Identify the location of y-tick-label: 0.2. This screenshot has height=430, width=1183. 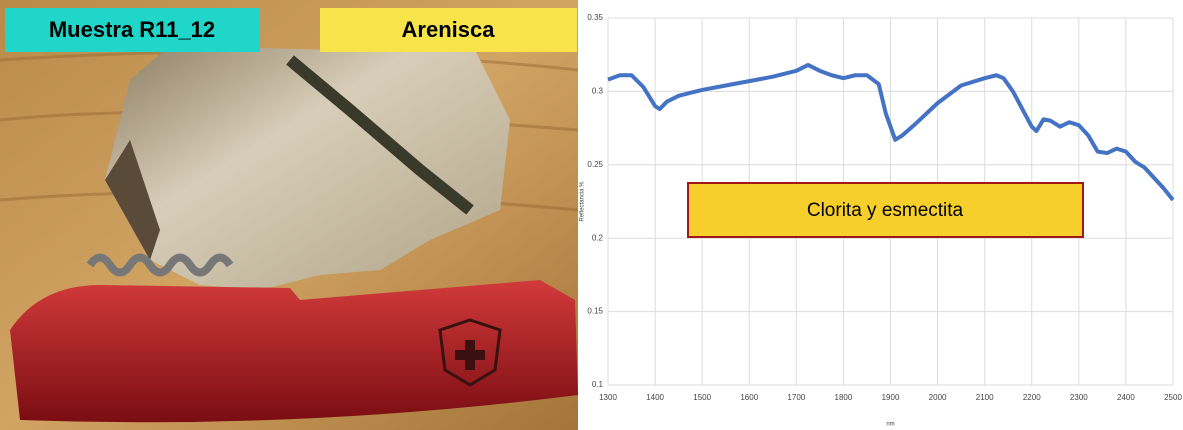
(598, 237).